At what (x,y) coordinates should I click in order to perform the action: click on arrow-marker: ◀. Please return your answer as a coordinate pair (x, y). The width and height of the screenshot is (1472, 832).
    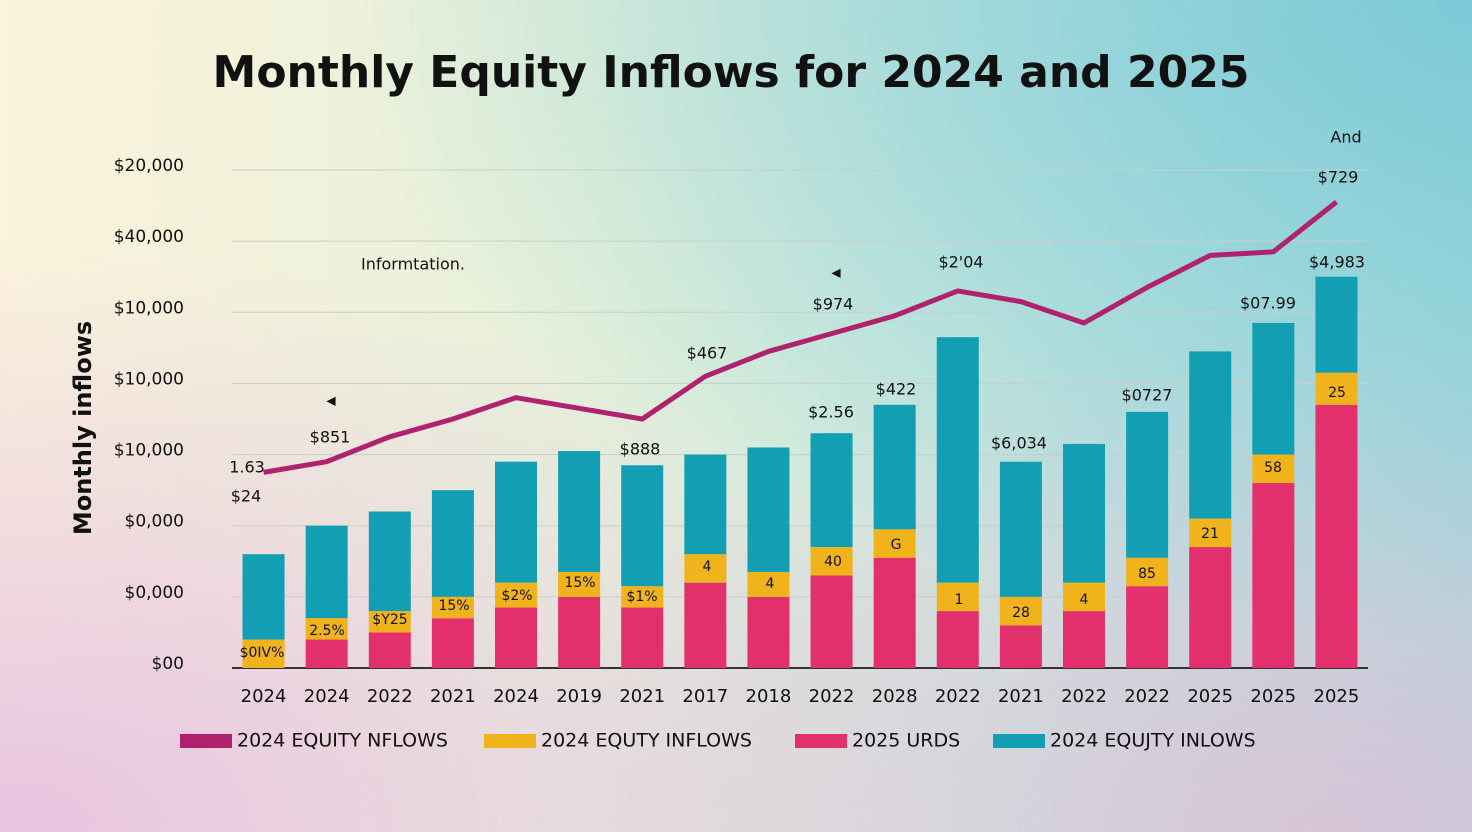
    Looking at the image, I should click on (331, 401).